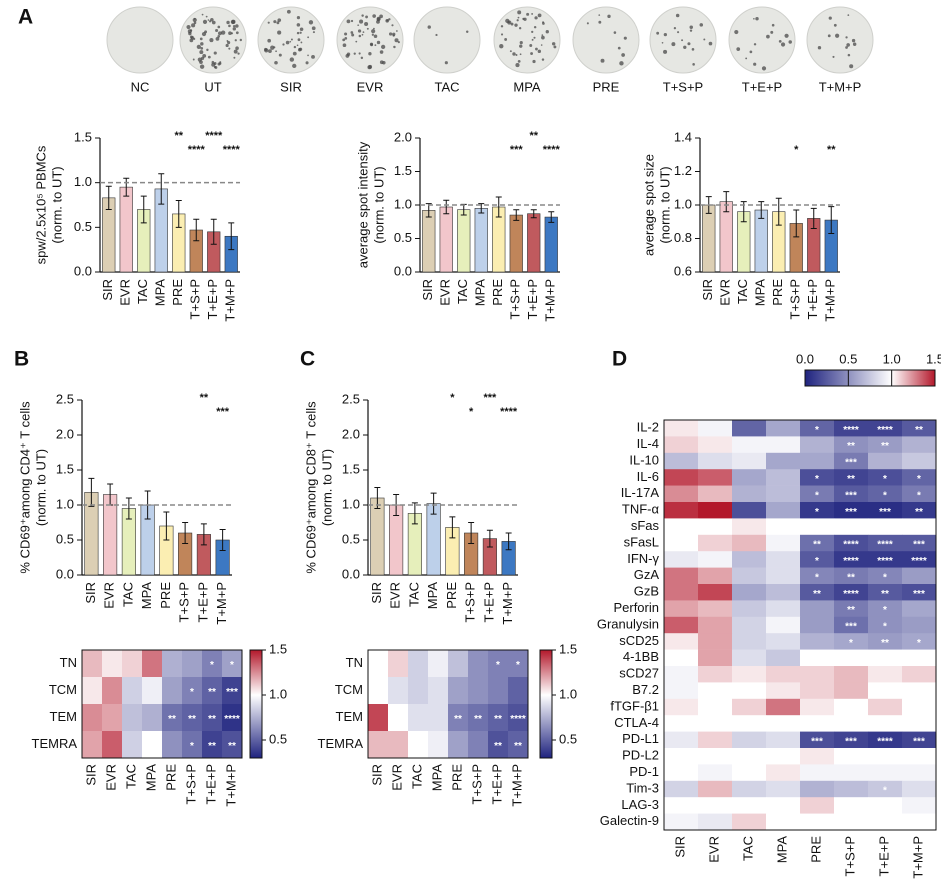 This screenshot has height=888, width=941. What do you see at coordinates (777, 292) in the screenshot?
I see `x-tick-label: PRE` at bounding box center [777, 292].